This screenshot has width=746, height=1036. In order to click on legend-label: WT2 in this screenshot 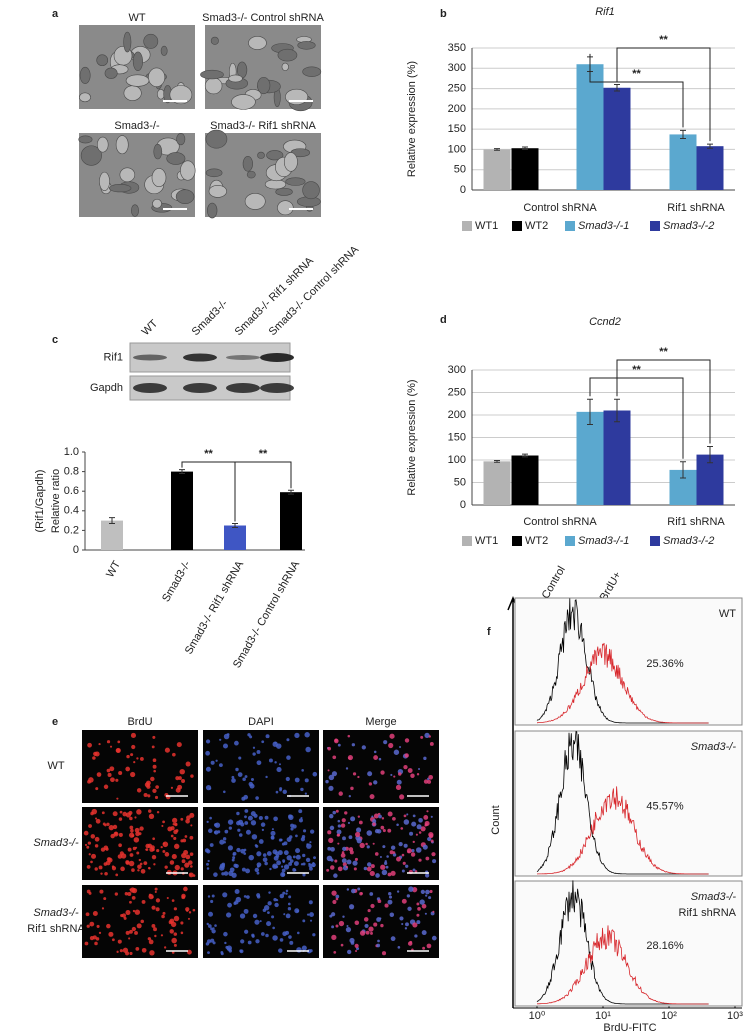, I will do `click(536, 541)`.